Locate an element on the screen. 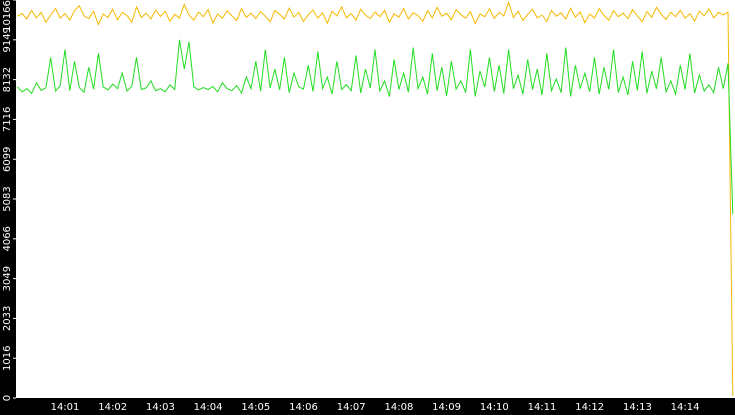 The height and width of the screenshot is (415, 735). y-tick-label: 10166 is located at coordinates (7, 16).